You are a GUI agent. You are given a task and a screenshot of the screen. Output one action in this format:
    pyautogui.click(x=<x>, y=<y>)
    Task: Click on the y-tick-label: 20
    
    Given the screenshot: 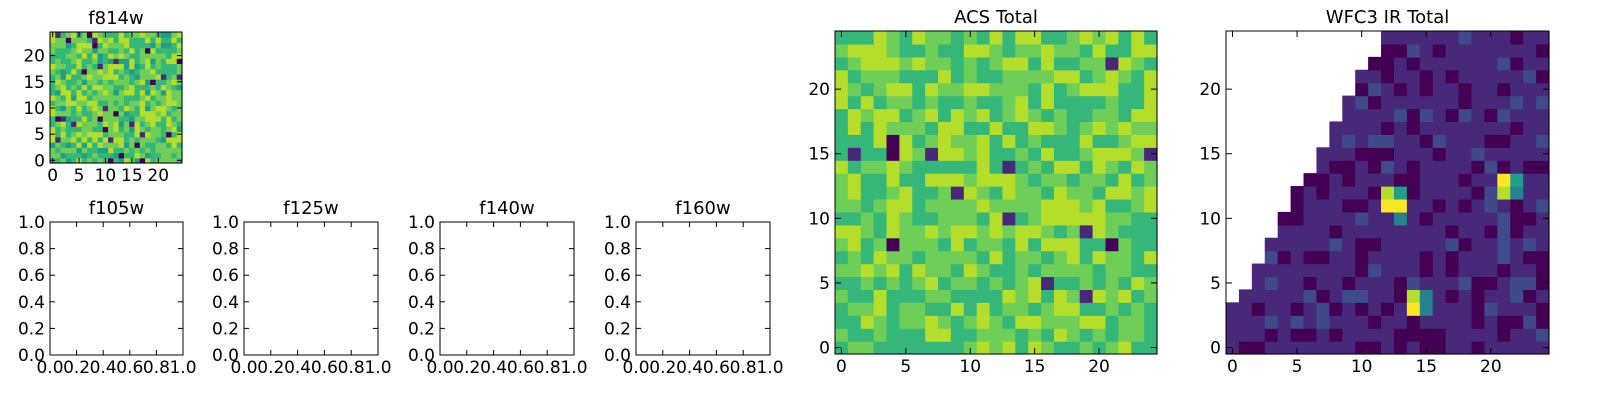 What is the action you would take?
    pyautogui.click(x=1210, y=90)
    